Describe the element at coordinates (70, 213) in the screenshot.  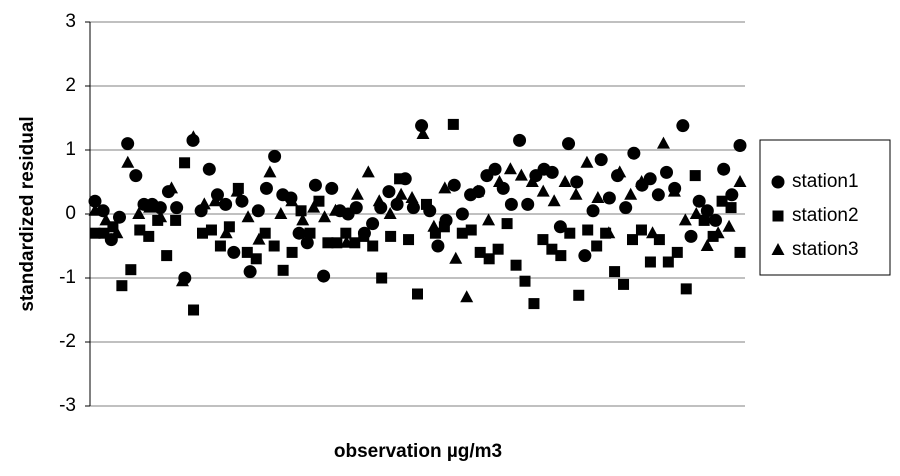
I see `y-tick-label: 0` at that location.